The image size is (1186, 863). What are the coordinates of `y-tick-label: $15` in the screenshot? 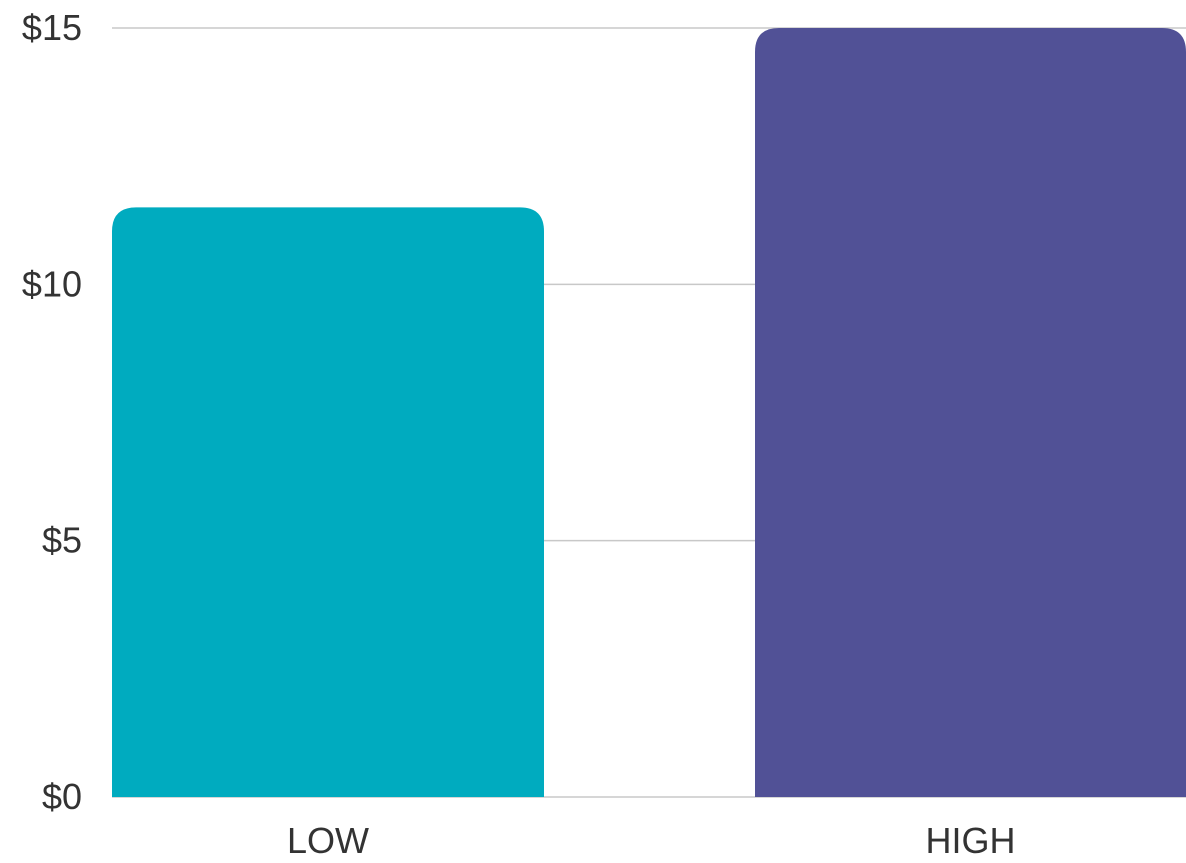 It's located at (52, 27).